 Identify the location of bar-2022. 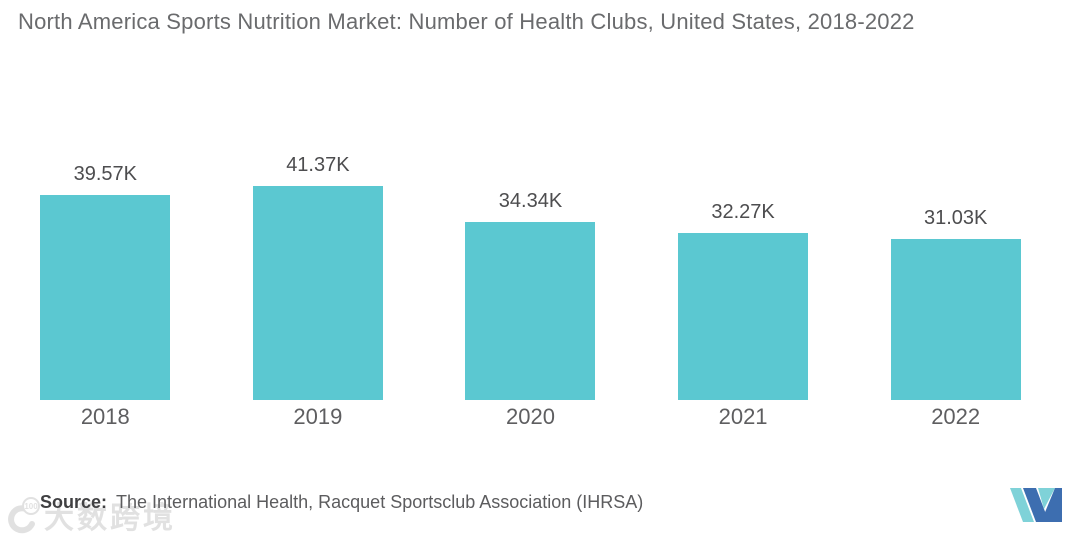
(955, 319).